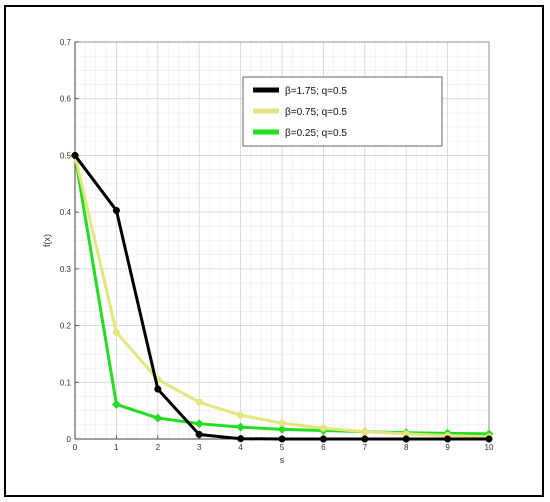 This screenshot has height=502, width=550. Describe the element at coordinates (199, 447) in the screenshot. I see `x-tick-label: 3` at that location.